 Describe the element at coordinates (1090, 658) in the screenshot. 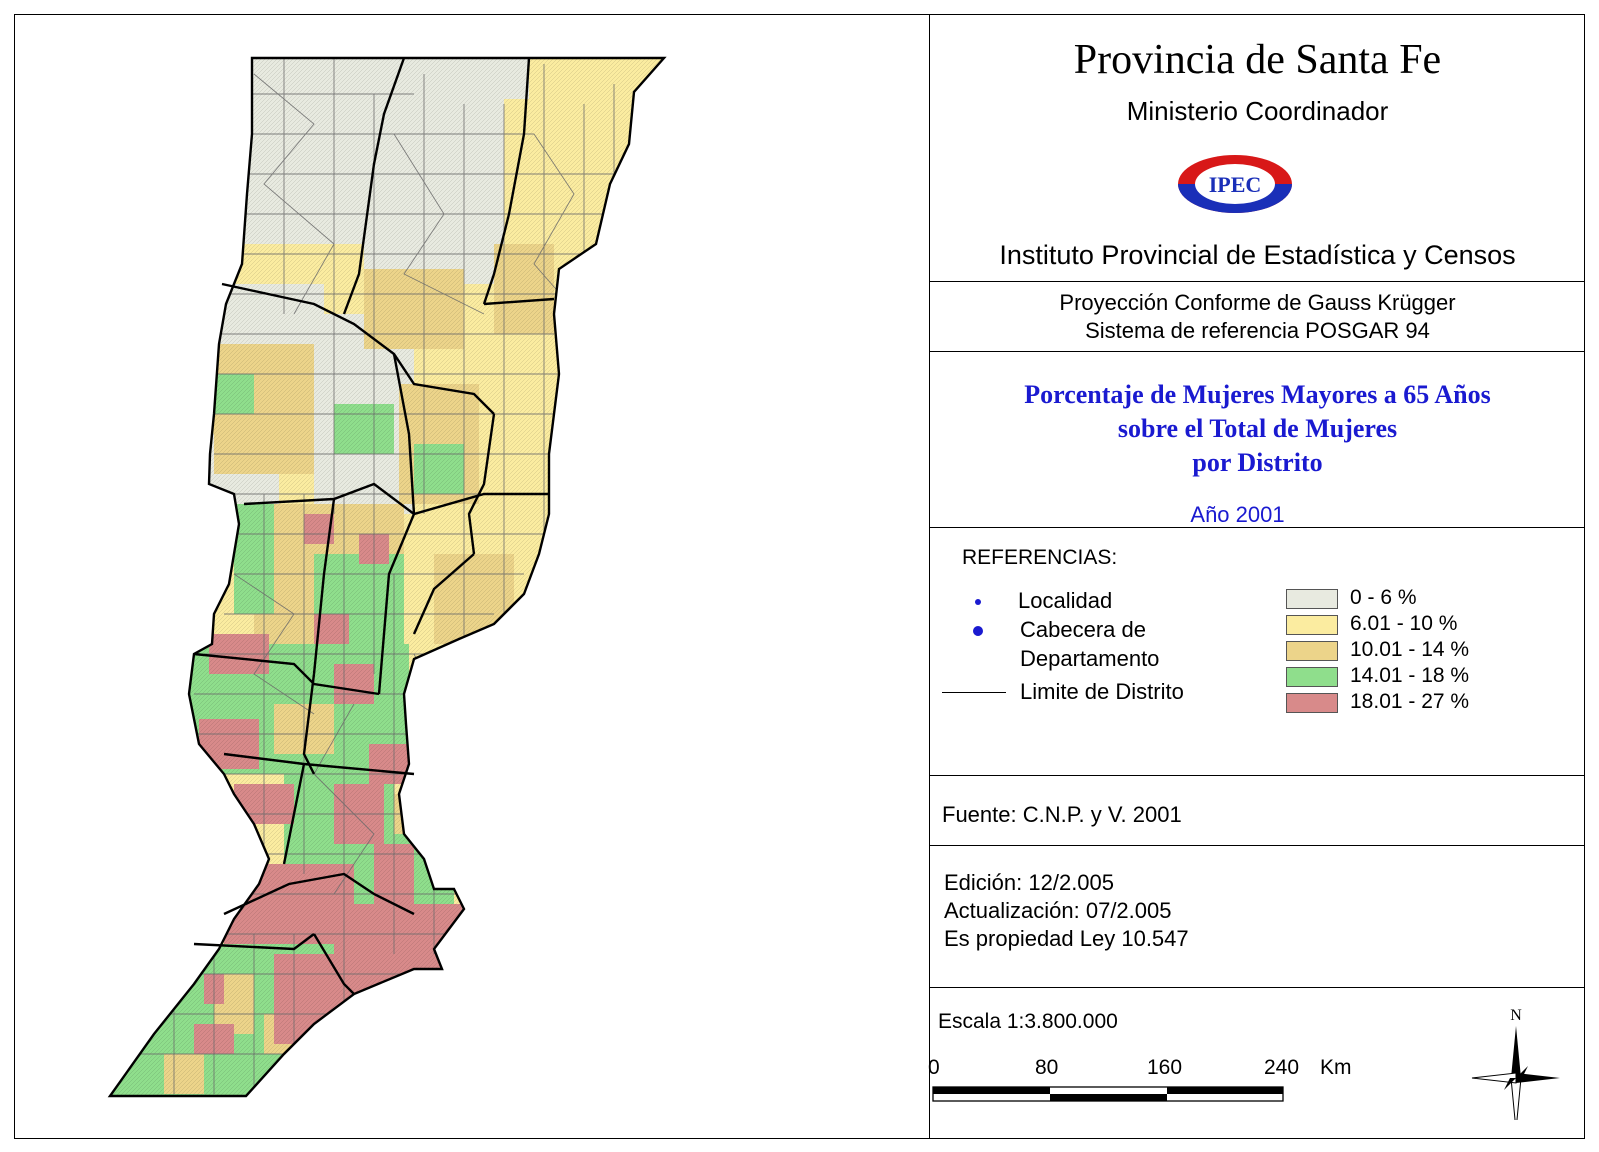

I see `legend-cabecera-2: Departamento` at that location.